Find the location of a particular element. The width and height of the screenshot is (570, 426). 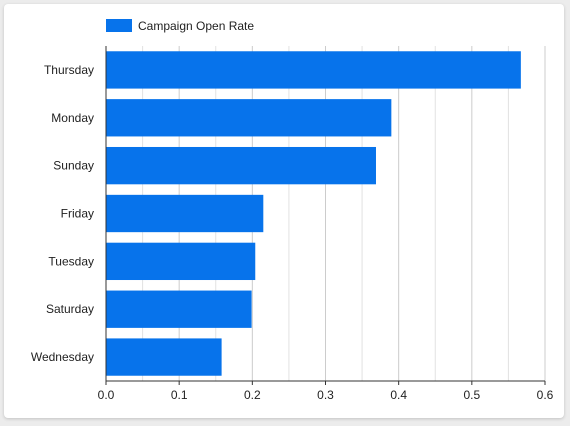

x-tick-label: 0.6 is located at coordinates (545, 395).